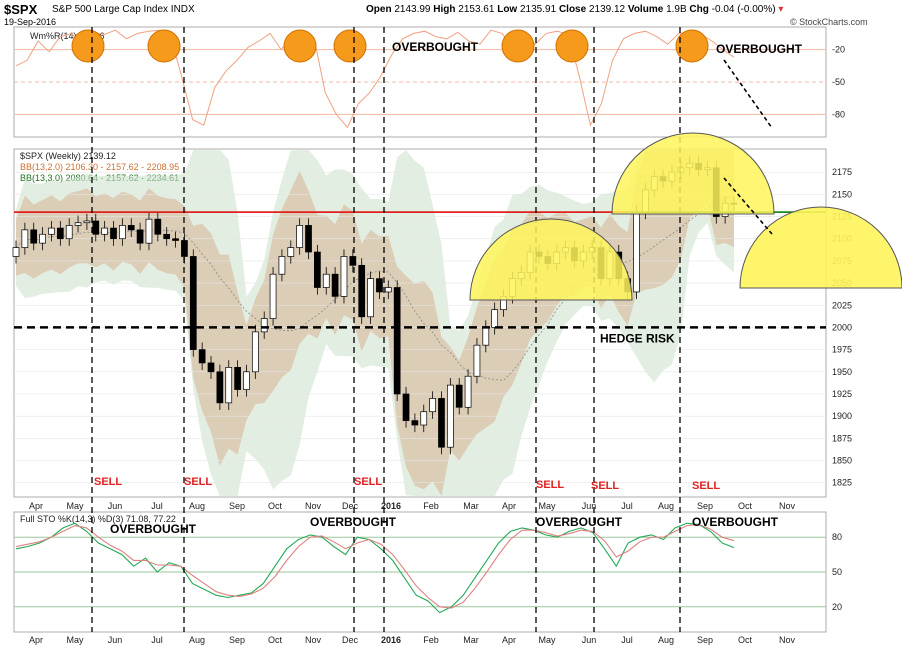  What do you see at coordinates (237, 506) in the screenshot?
I see `month-tick-top: Sep` at bounding box center [237, 506].